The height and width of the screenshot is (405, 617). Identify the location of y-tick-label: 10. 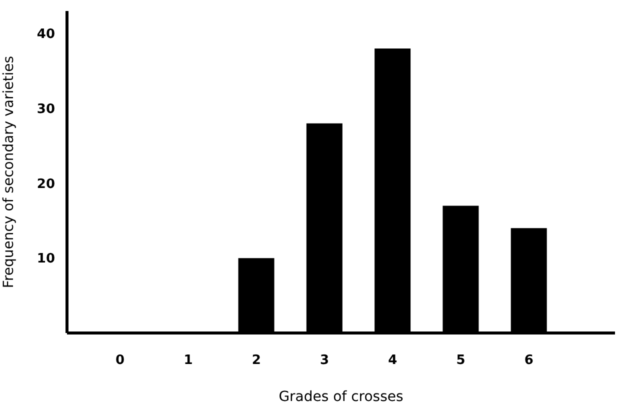
(45, 259).